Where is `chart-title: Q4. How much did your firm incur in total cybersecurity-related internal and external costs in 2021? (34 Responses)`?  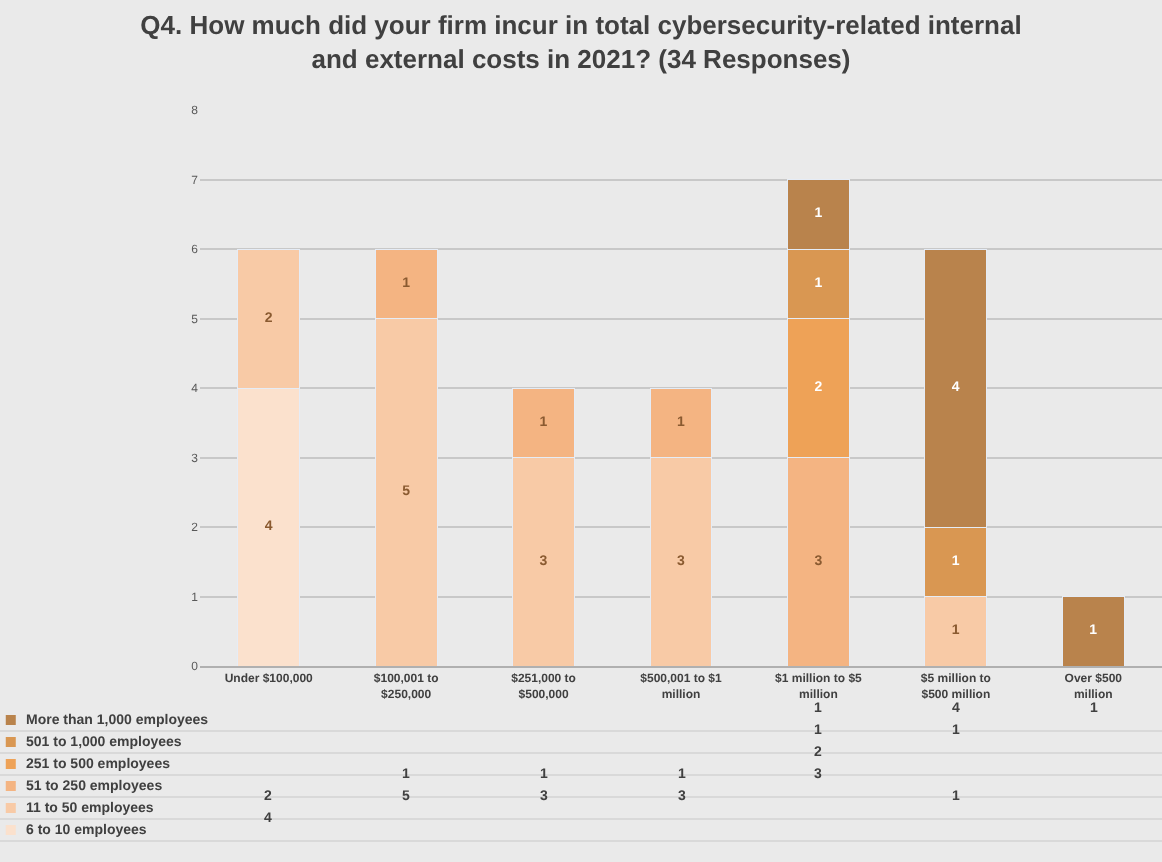 chart-title: Q4. How much did your firm incur in total cybersecurity-related internal and external costs in 2021? (34 Responses) is located at coordinates (581, 42).